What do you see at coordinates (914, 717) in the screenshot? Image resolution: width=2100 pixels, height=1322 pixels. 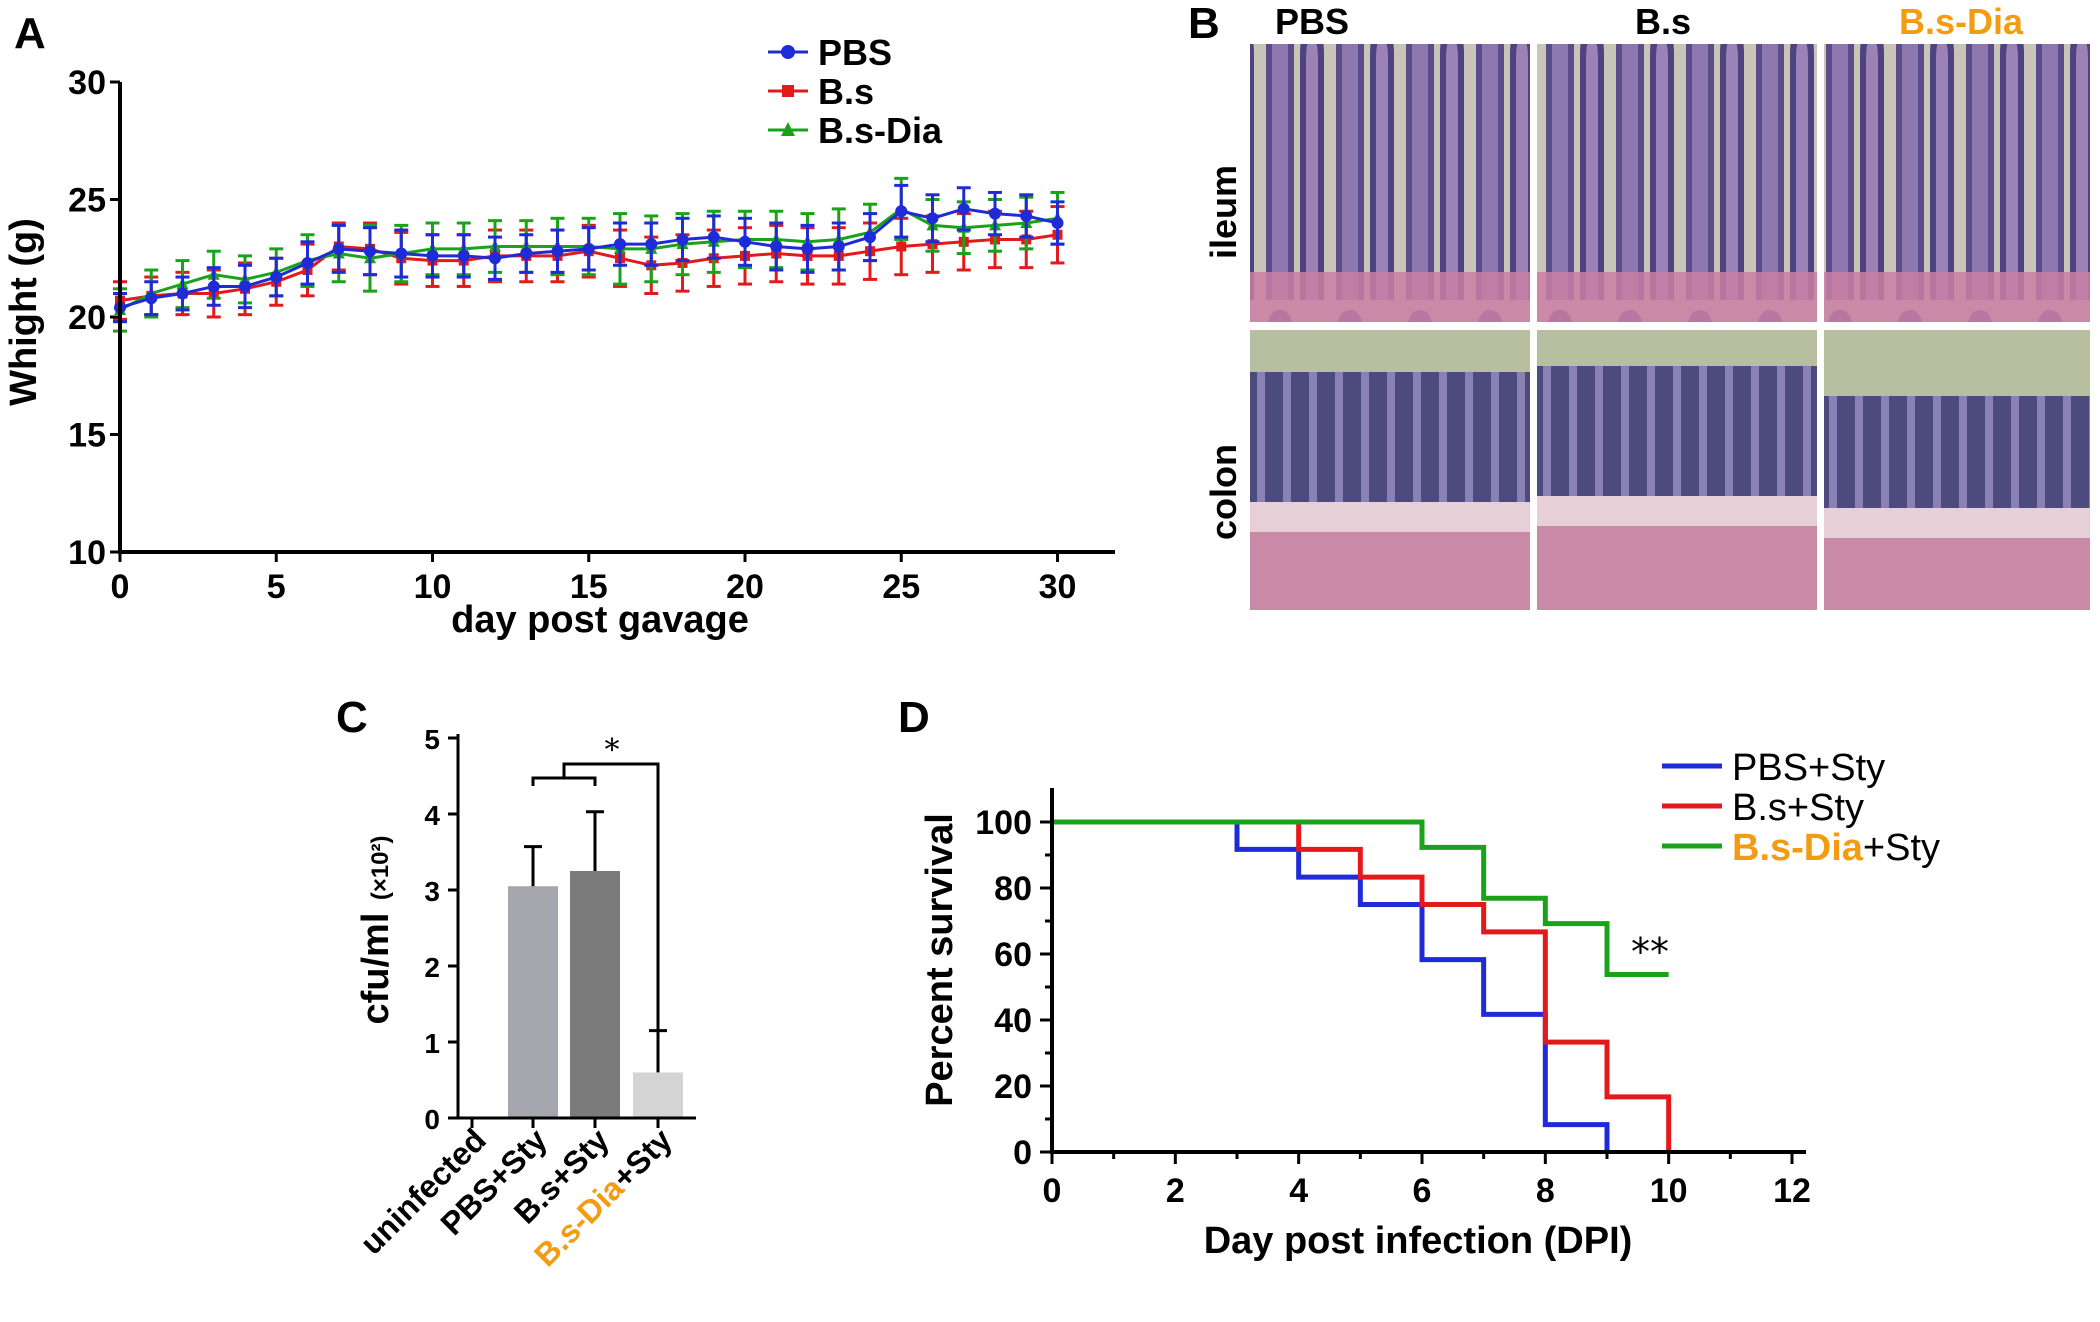 I see `panel-label-d: D` at bounding box center [914, 717].